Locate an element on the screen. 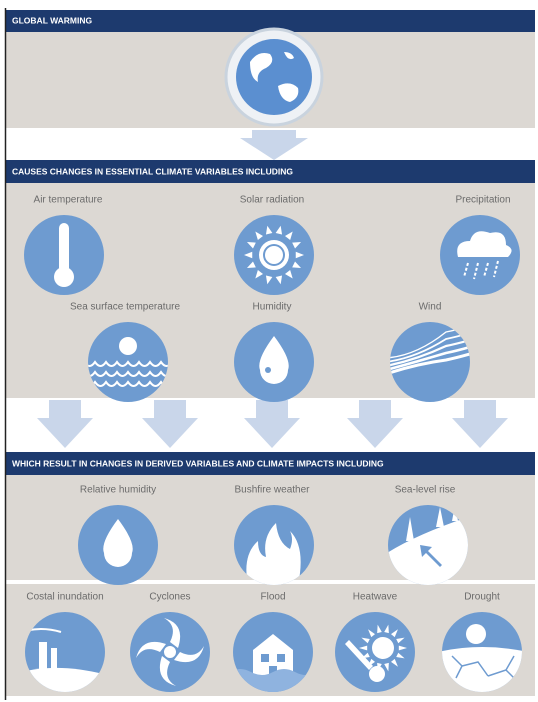 This screenshot has width=538, height=702. icon-label: Precipitation is located at coordinates (482, 200).